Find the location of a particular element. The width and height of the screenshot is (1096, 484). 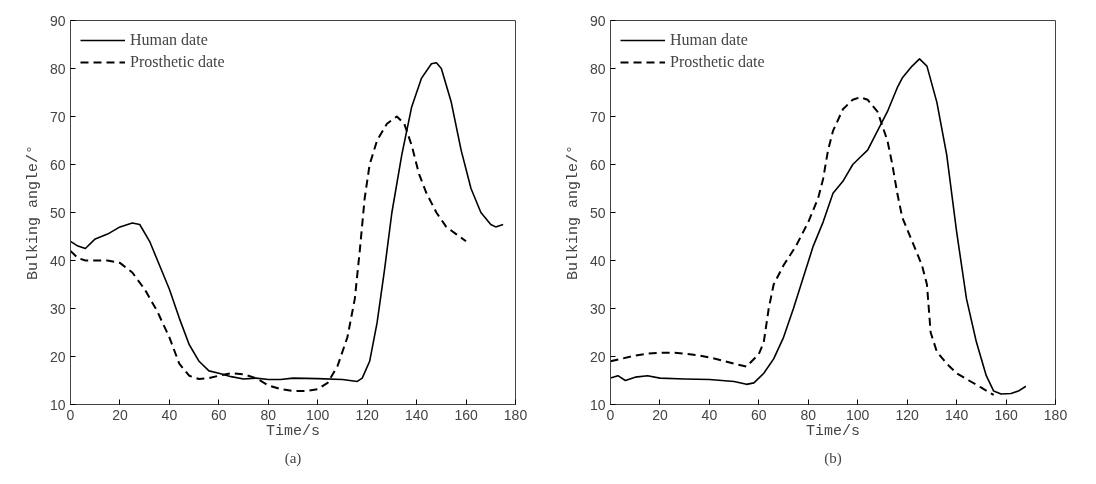

text: (a) is located at coordinates (293, 458).